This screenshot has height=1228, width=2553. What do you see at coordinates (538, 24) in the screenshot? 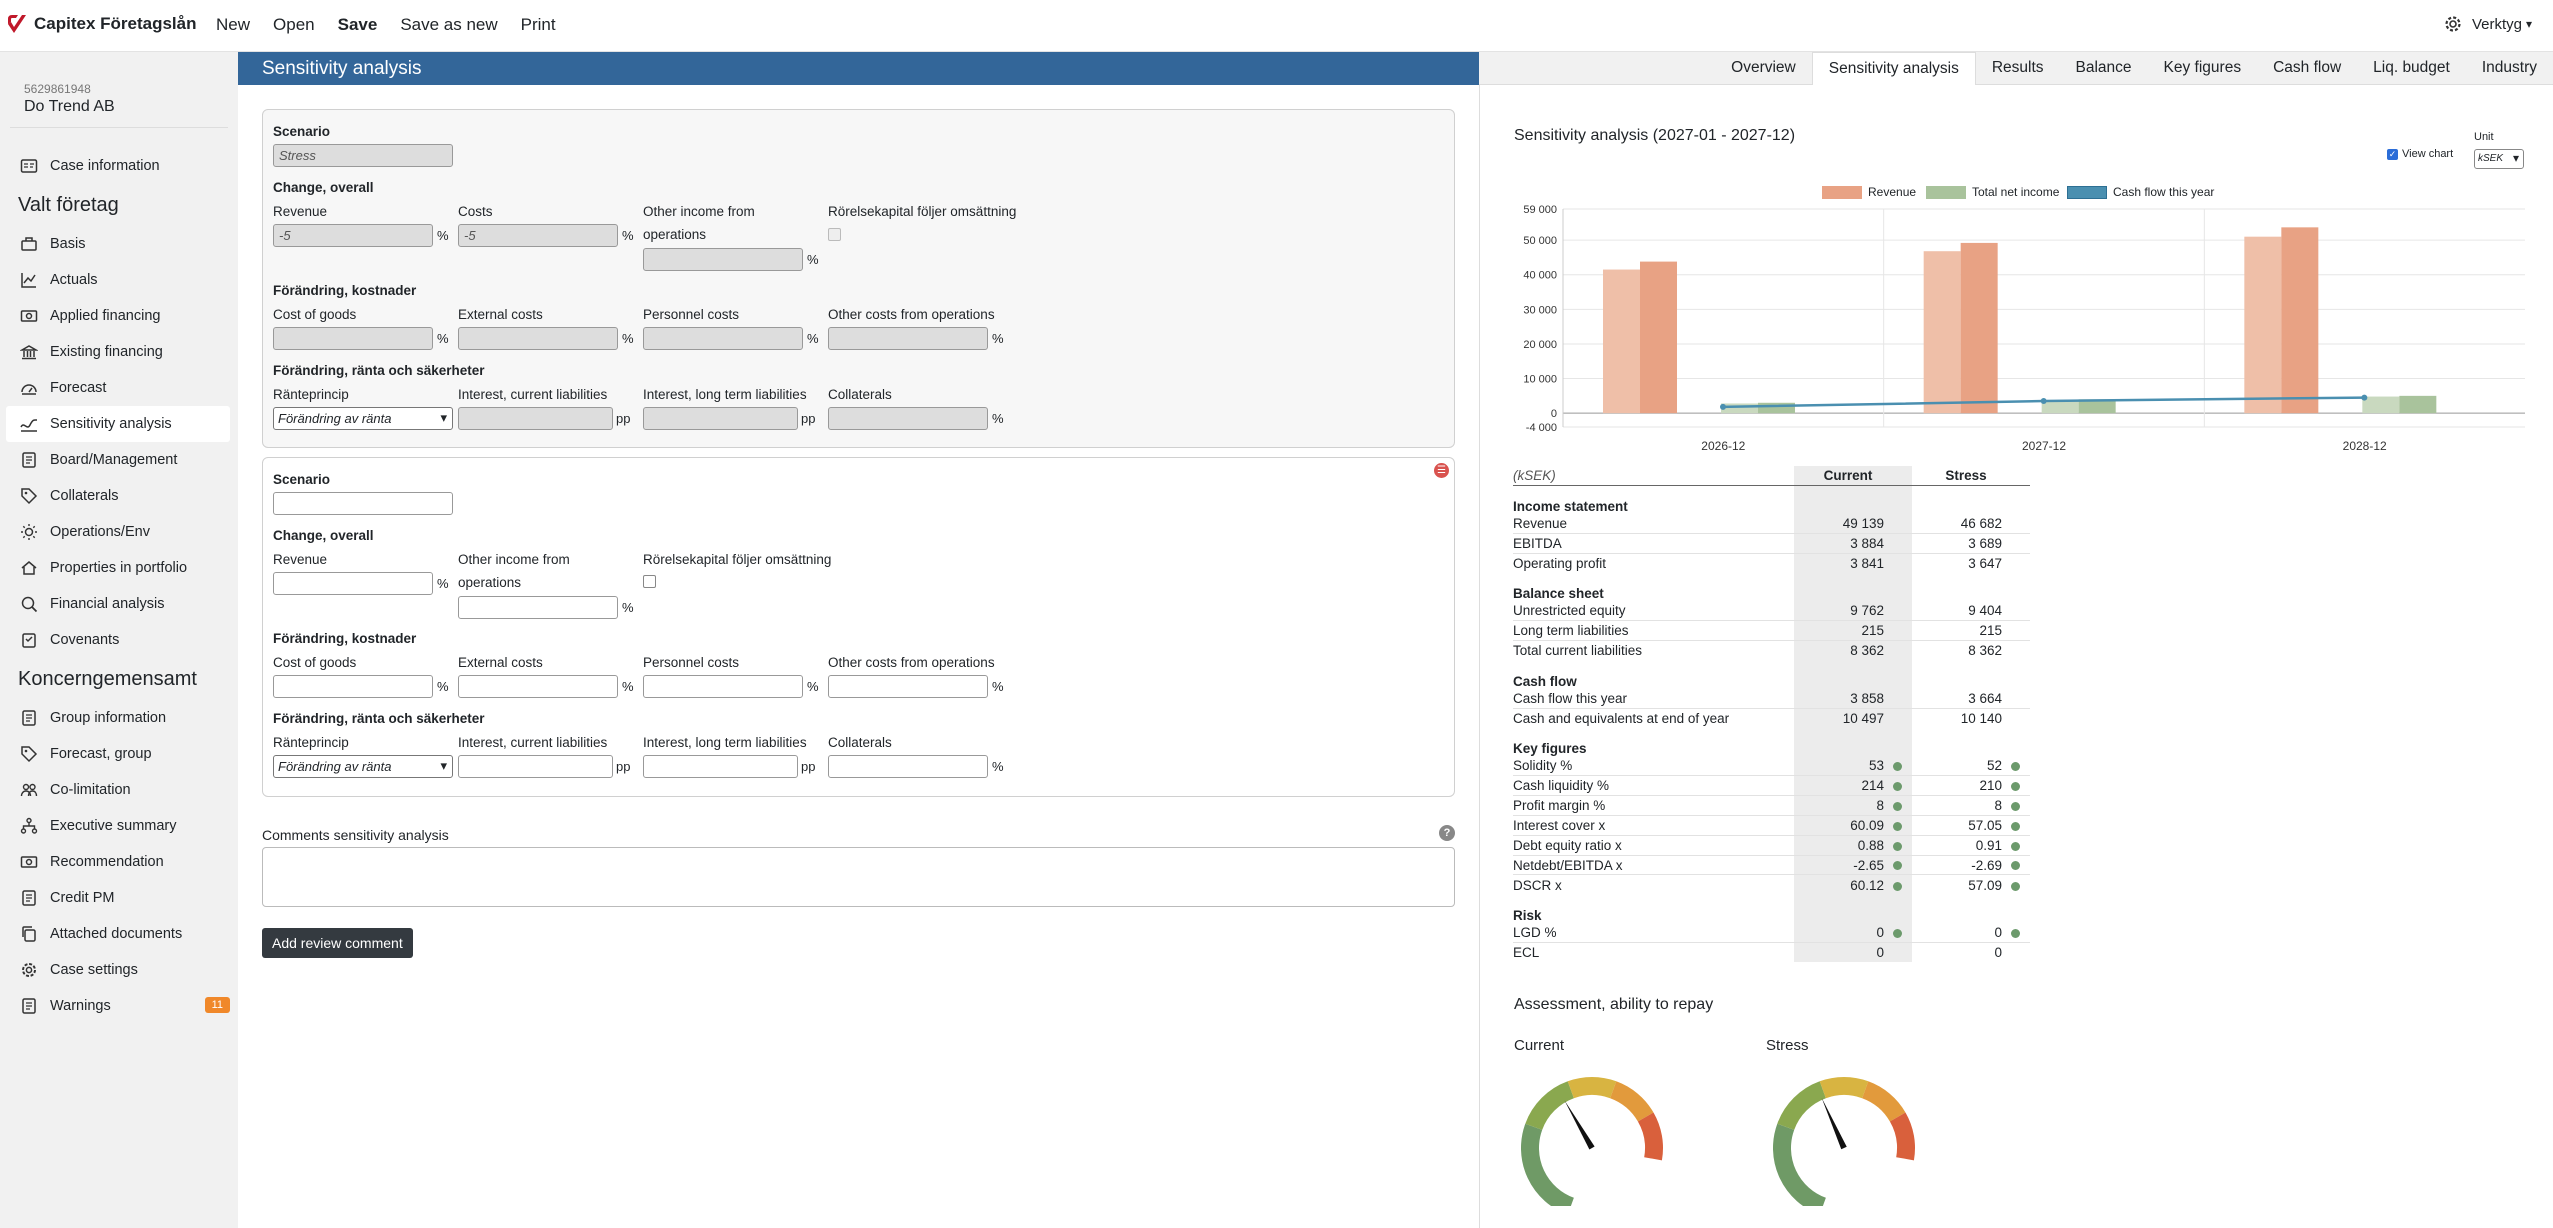
I see `menu-print: Print` at bounding box center [538, 24].